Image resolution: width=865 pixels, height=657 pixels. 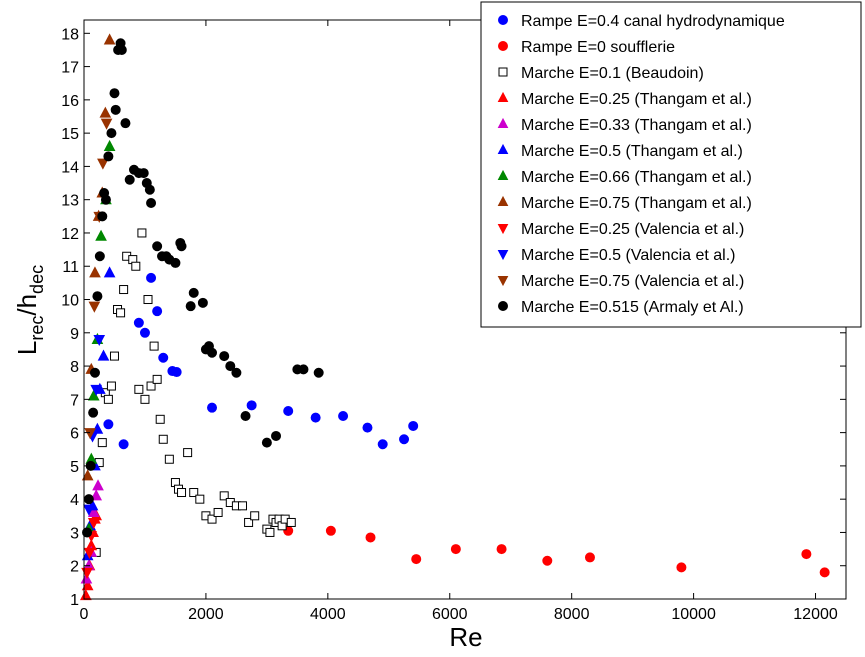 I want to click on legend-item: Marche E=0.5 (Valencia et al.), so click(x=616, y=255).